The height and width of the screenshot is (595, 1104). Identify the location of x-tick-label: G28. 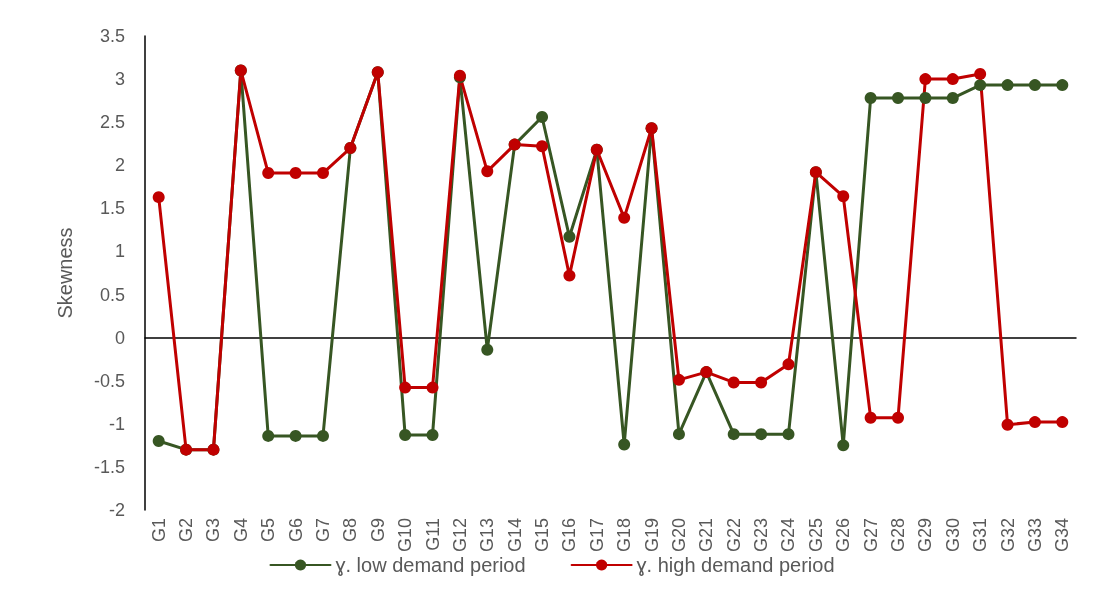
(898, 535).